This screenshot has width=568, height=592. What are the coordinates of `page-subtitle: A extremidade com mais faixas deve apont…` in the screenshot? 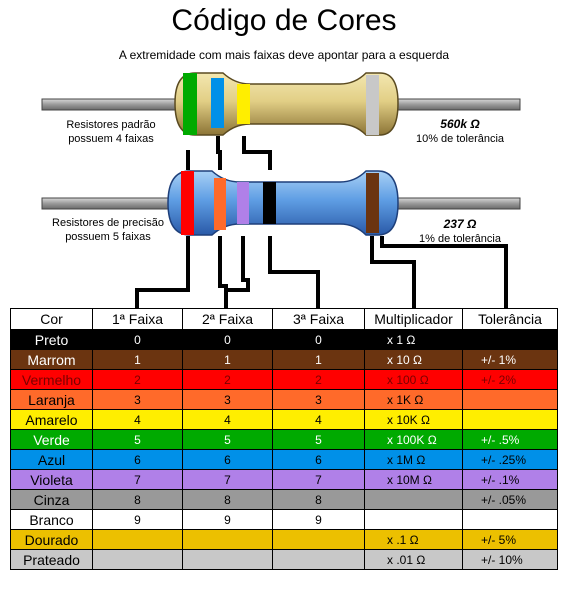 It's located at (284, 55).